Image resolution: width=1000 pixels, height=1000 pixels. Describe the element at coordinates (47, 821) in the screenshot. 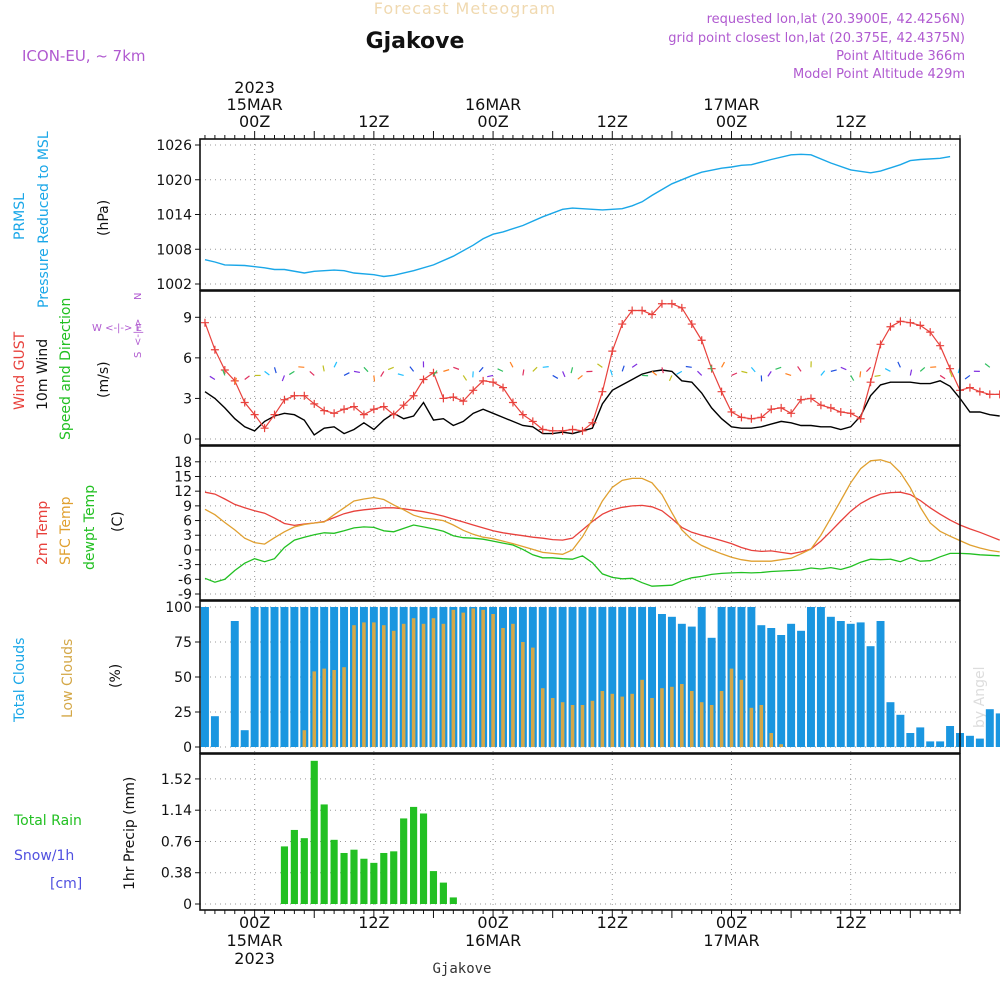

I see `total-rain-label: Total Rain` at that location.